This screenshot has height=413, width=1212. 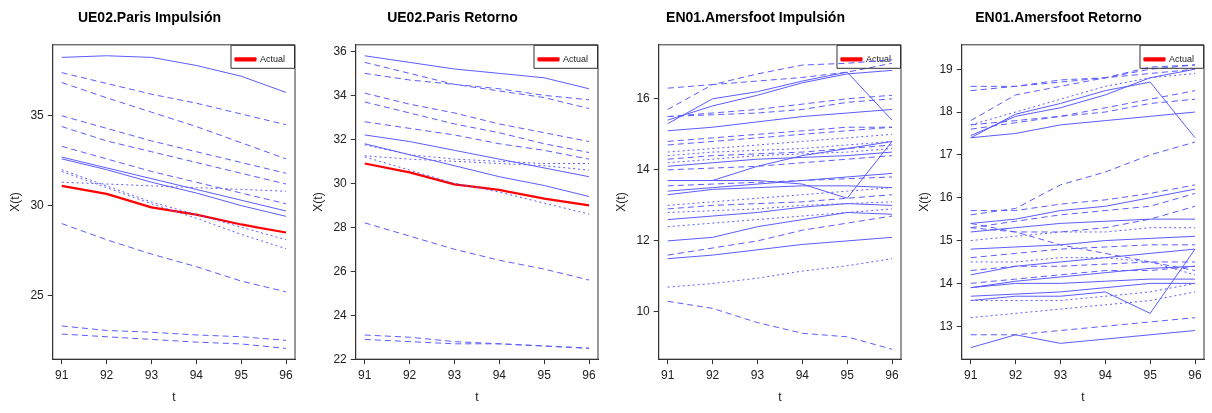 I want to click on chart-title: UE02.Paris Retorno, so click(x=452, y=17).